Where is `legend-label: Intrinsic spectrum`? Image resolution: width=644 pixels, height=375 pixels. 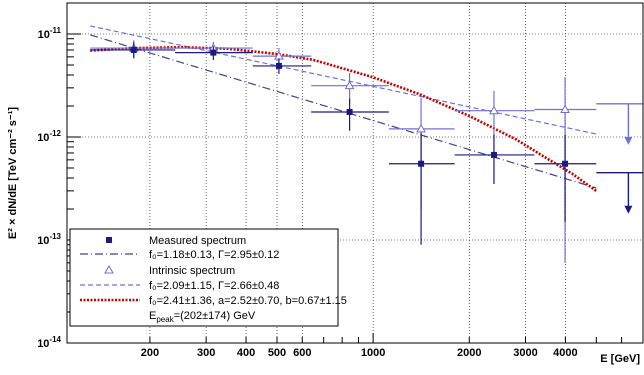 legend-label: Intrinsic spectrum is located at coordinates (192, 271).